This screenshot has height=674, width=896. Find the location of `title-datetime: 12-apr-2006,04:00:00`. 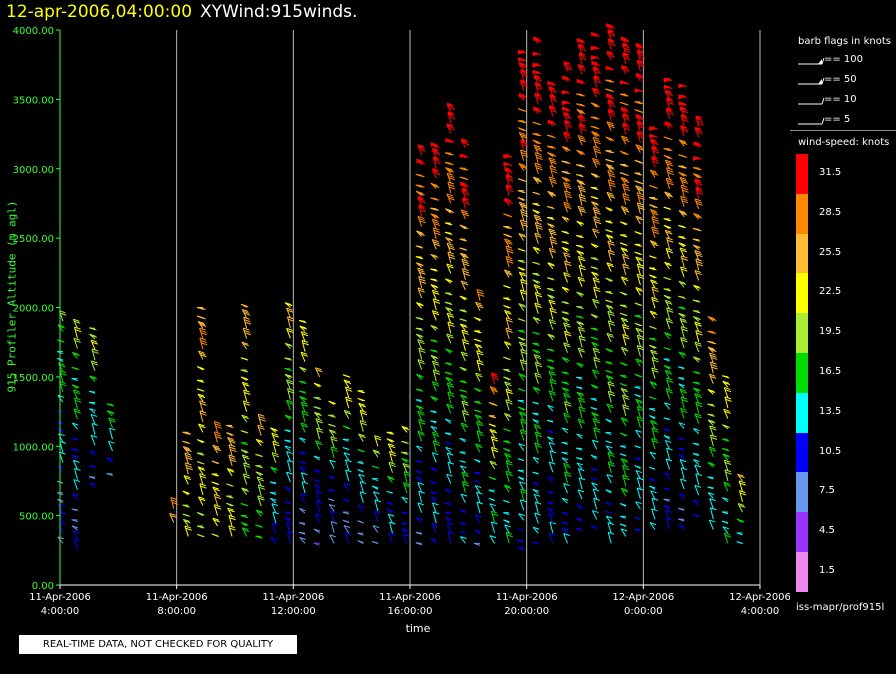

title-datetime: 12-apr-2006,04:00:00 is located at coordinates (99, 12).